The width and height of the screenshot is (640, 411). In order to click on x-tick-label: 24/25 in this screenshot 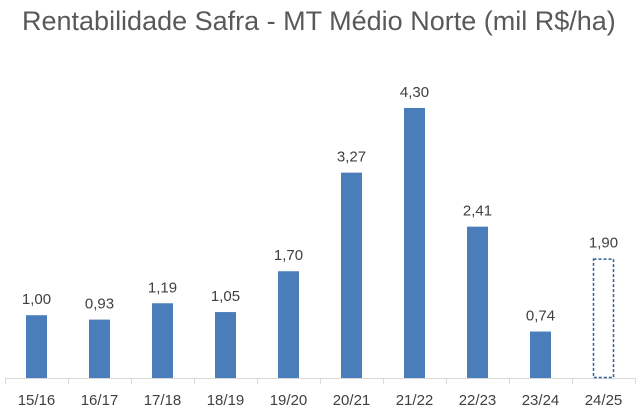, I will do `click(604, 400)`.